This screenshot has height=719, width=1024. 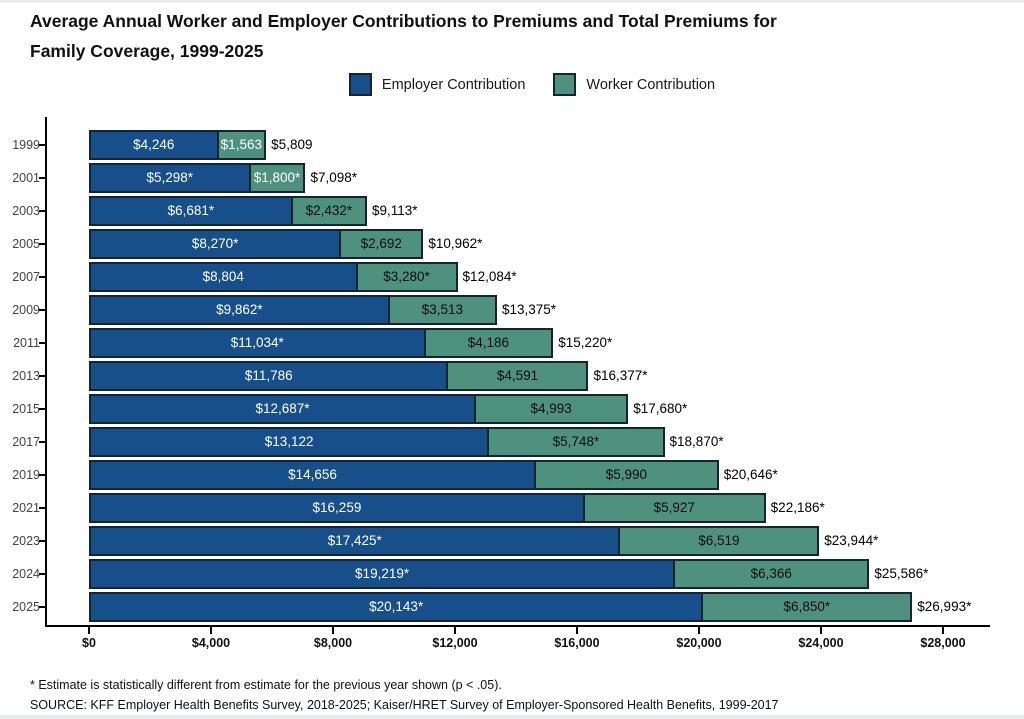 I want to click on bar-label-worker-2001: $1,800*, so click(x=277, y=177).